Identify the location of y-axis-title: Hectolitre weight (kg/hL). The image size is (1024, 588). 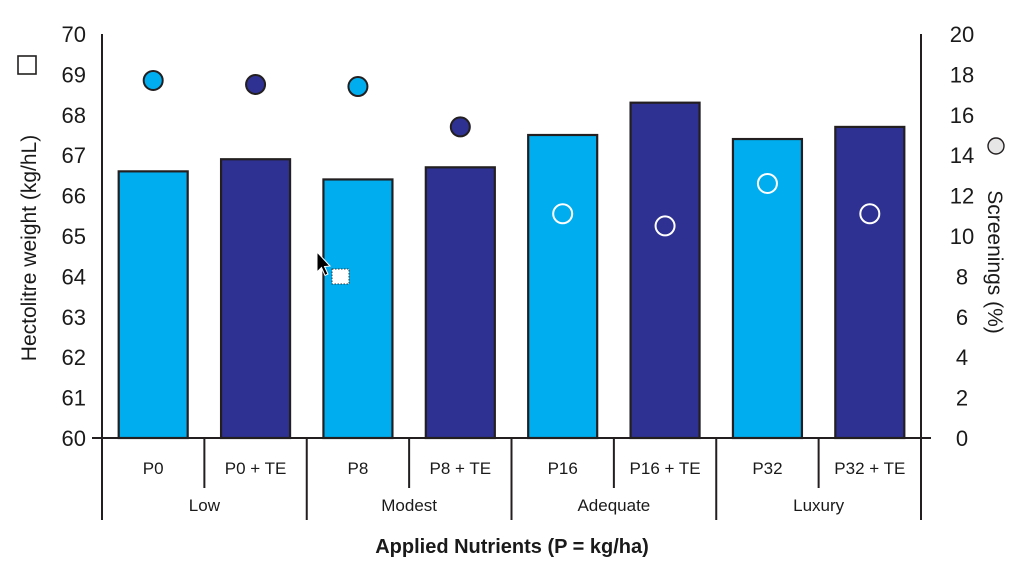
(29, 248).